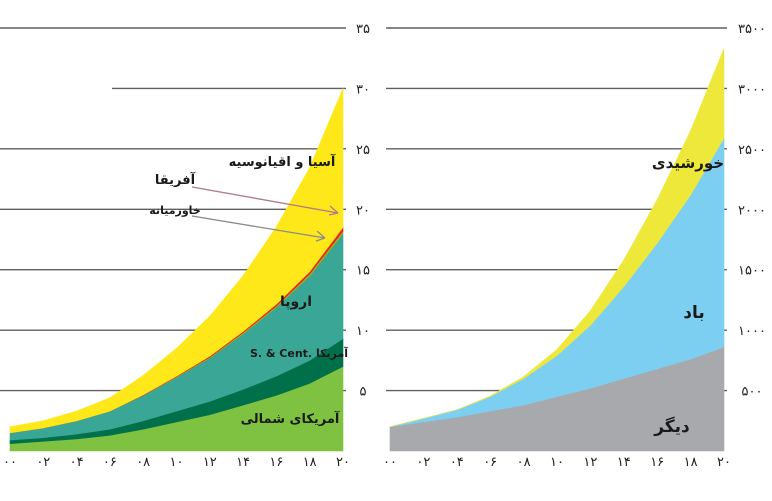  Describe the element at coordinates (258, 227) in the screenshot. I see `middle-east-arrow` at that location.